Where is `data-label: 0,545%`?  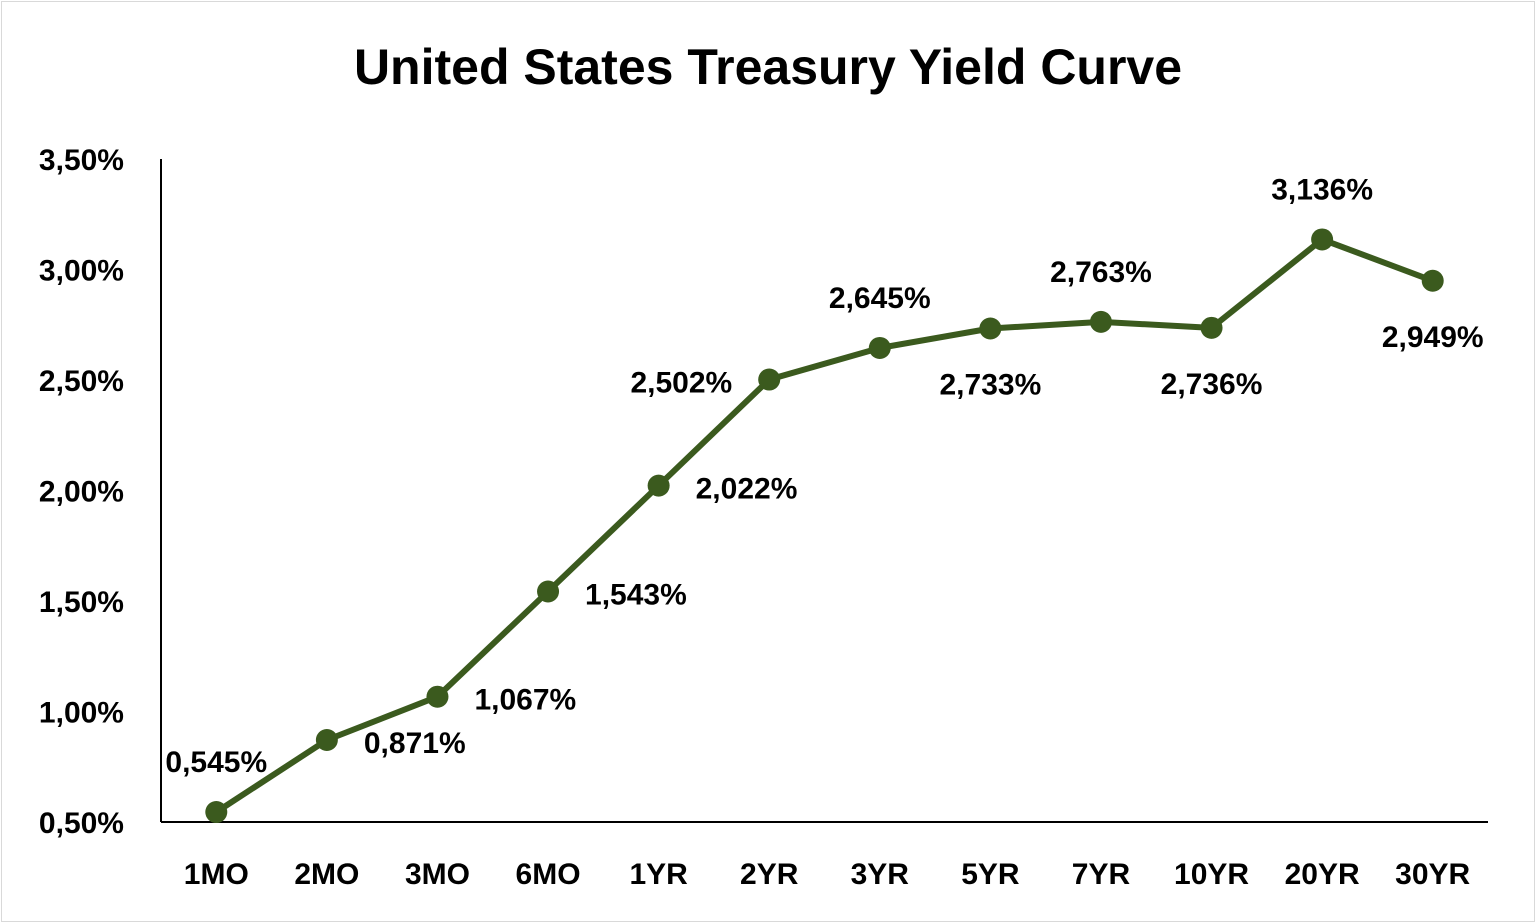 data-label: 0,545% is located at coordinates (216, 762).